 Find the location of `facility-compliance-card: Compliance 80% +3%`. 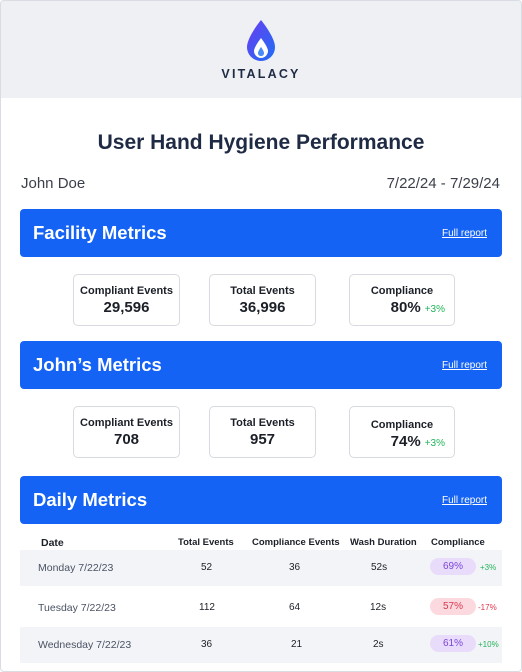

facility-compliance-card: Compliance 80% +3% is located at coordinates (402, 300).